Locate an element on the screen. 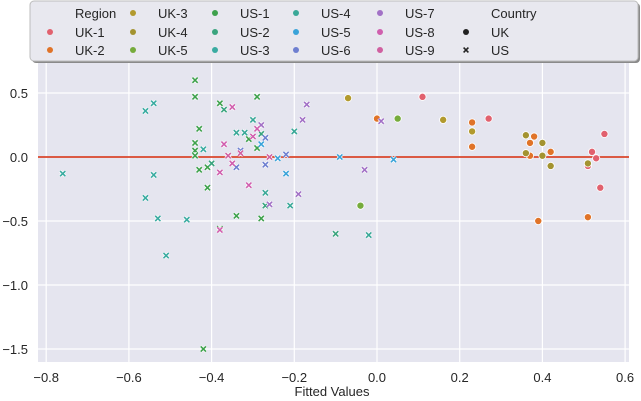 Image resolution: width=641 pixels, height=401 pixels. legend-entry: UK-5 is located at coordinates (159, 50).